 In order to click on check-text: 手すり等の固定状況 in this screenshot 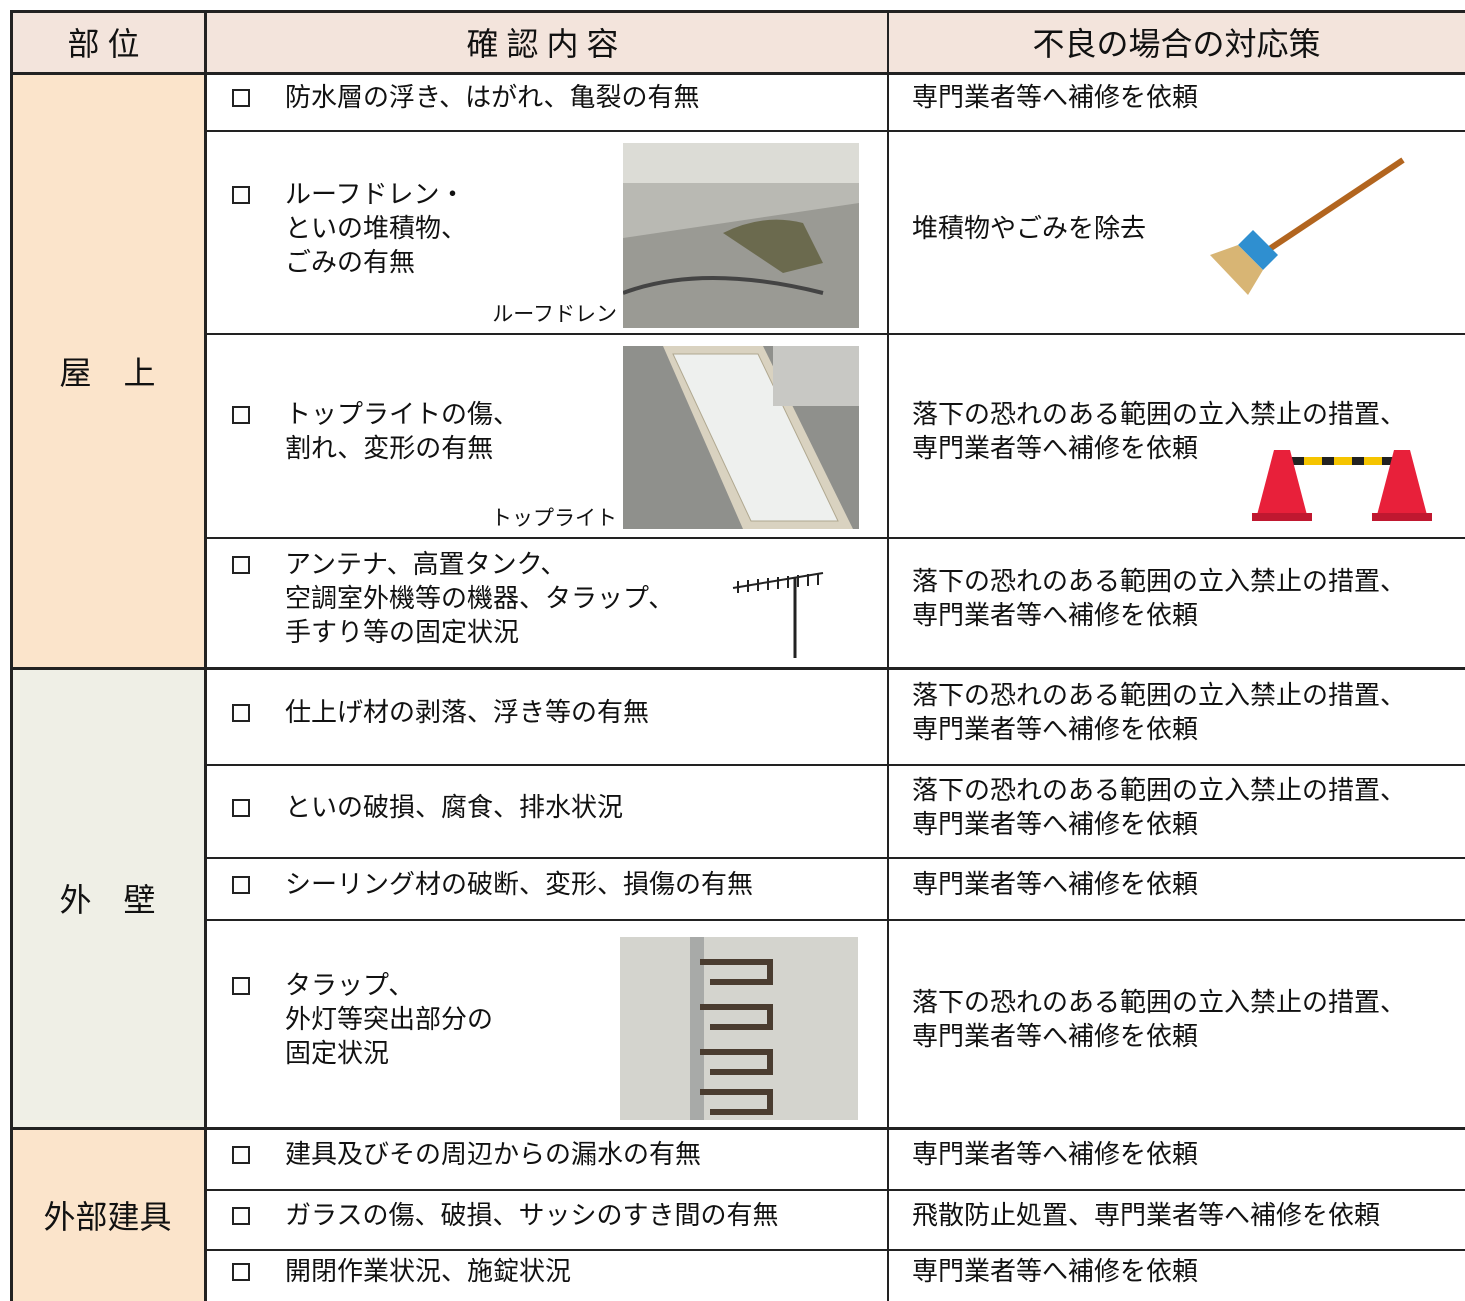, I will do `click(402, 633)`.